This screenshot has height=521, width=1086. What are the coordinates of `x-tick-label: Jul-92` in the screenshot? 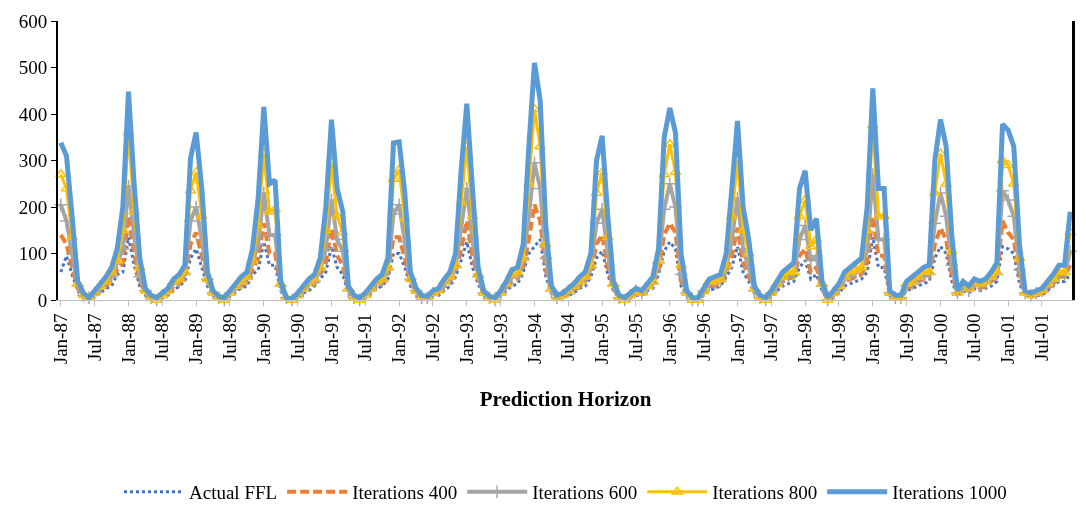 It's located at (433, 337).